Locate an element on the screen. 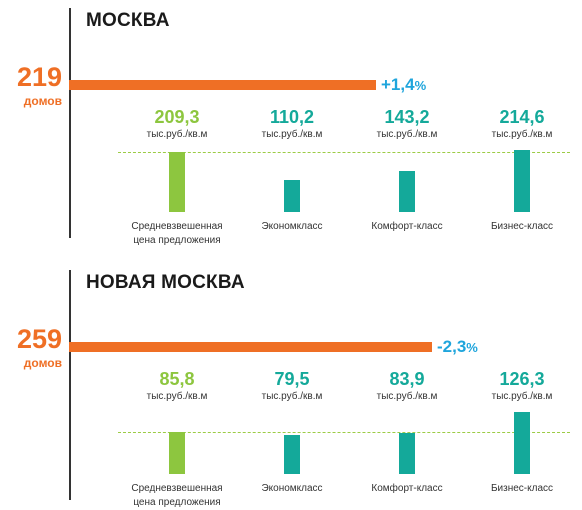 The height and width of the screenshot is (510, 582). price-change: +1,4% is located at coordinates (403, 85).